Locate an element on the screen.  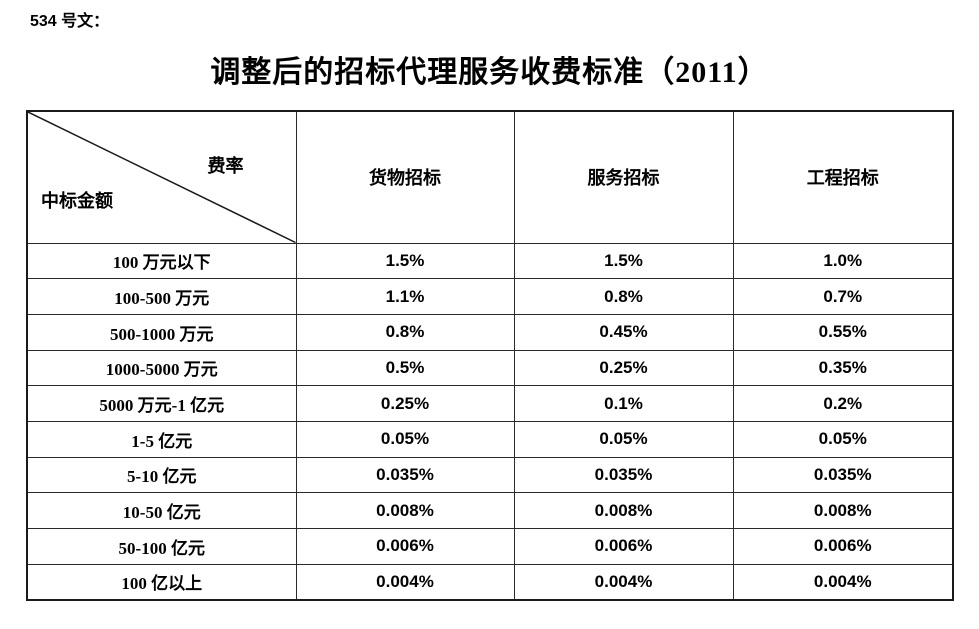
table-row: 50-100 亿元 0.006% 0.006% 0.006% is located at coordinates (490, 546).